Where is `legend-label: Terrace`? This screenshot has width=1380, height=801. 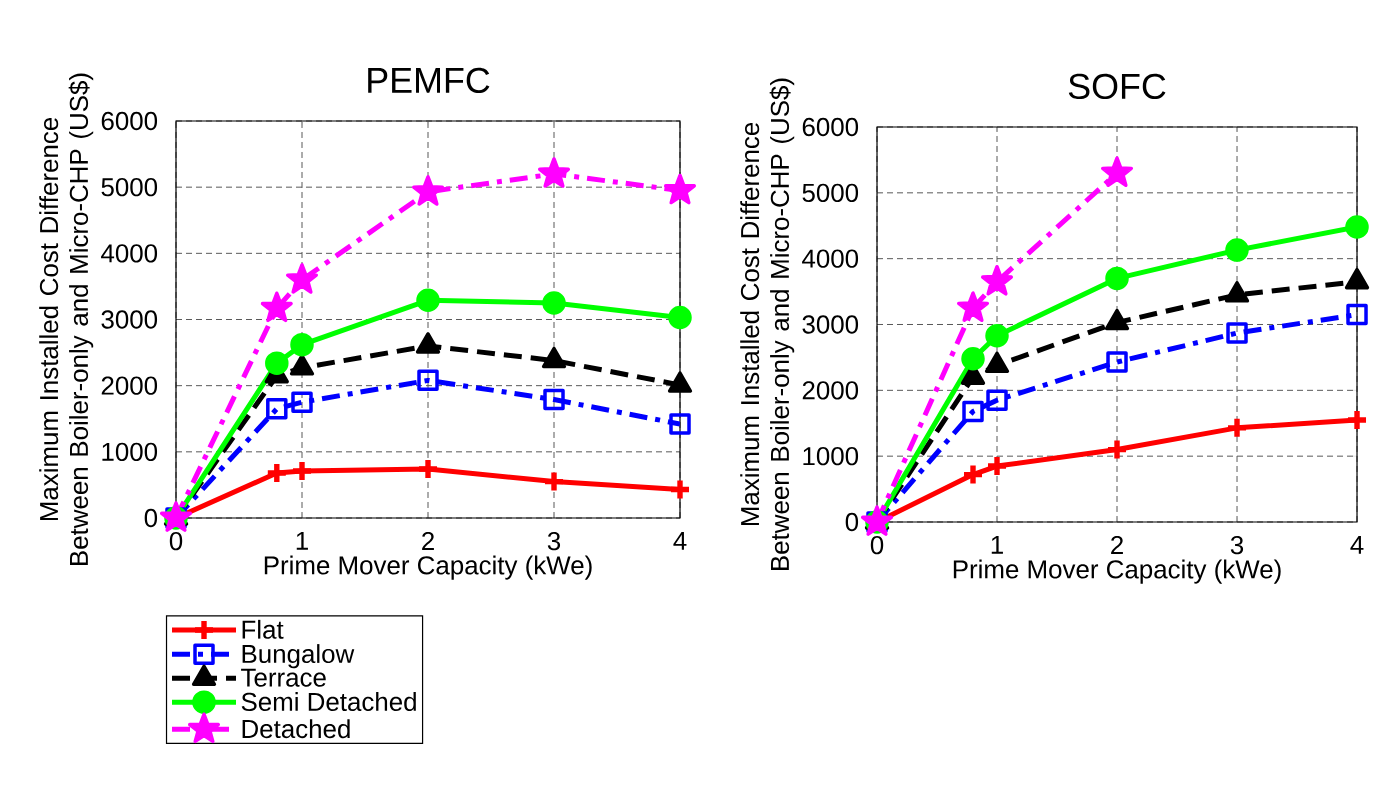 legend-label: Terrace is located at coordinates (283, 677).